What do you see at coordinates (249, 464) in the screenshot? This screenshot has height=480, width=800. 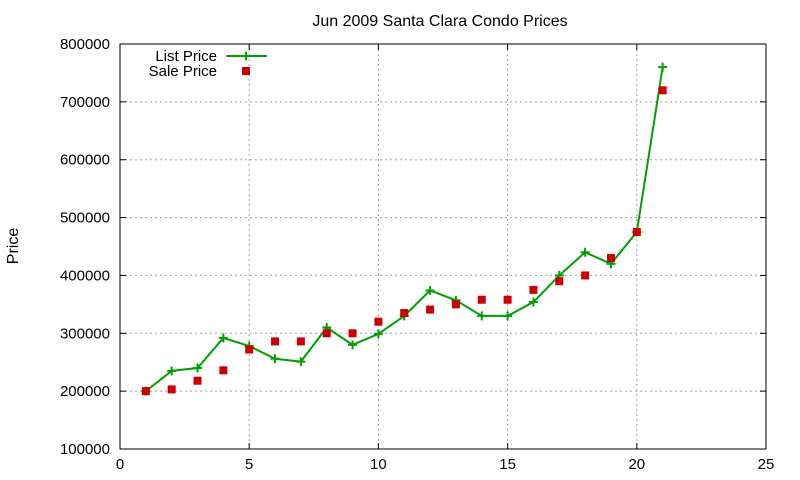 I see `x-tick-label: 5` at bounding box center [249, 464].